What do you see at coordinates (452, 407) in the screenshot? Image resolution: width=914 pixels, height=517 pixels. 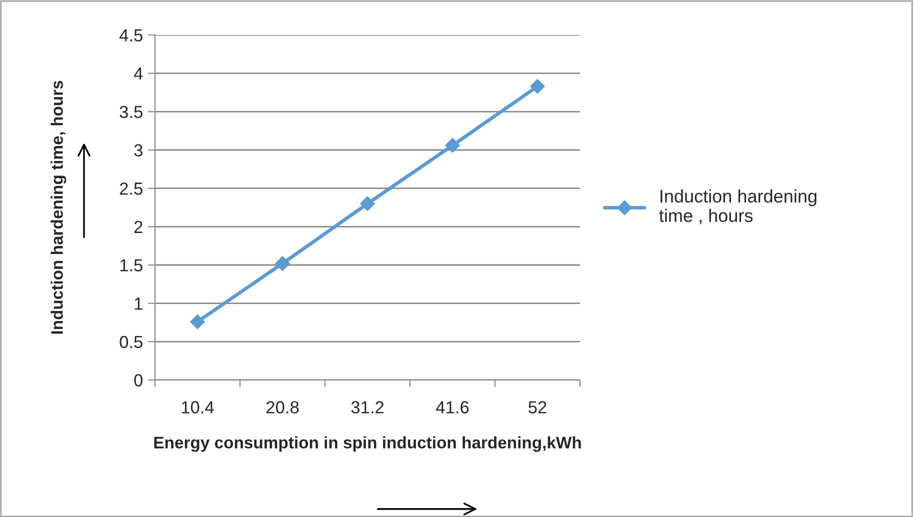 I see `x-tick-label: 41.6` at bounding box center [452, 407].